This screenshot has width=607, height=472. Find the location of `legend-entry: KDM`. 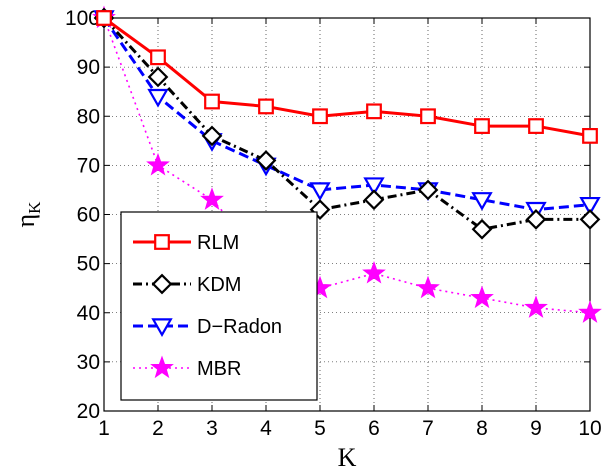

legend-entry: KDM is located at coordinates (187, 284).